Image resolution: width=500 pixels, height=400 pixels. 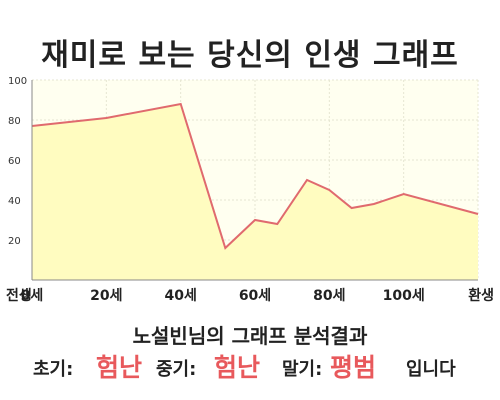 What do you see at coordinates (32, 296) in the screenshot?
I see `x-tick-label: 0세` at bounding box center [32, 296].